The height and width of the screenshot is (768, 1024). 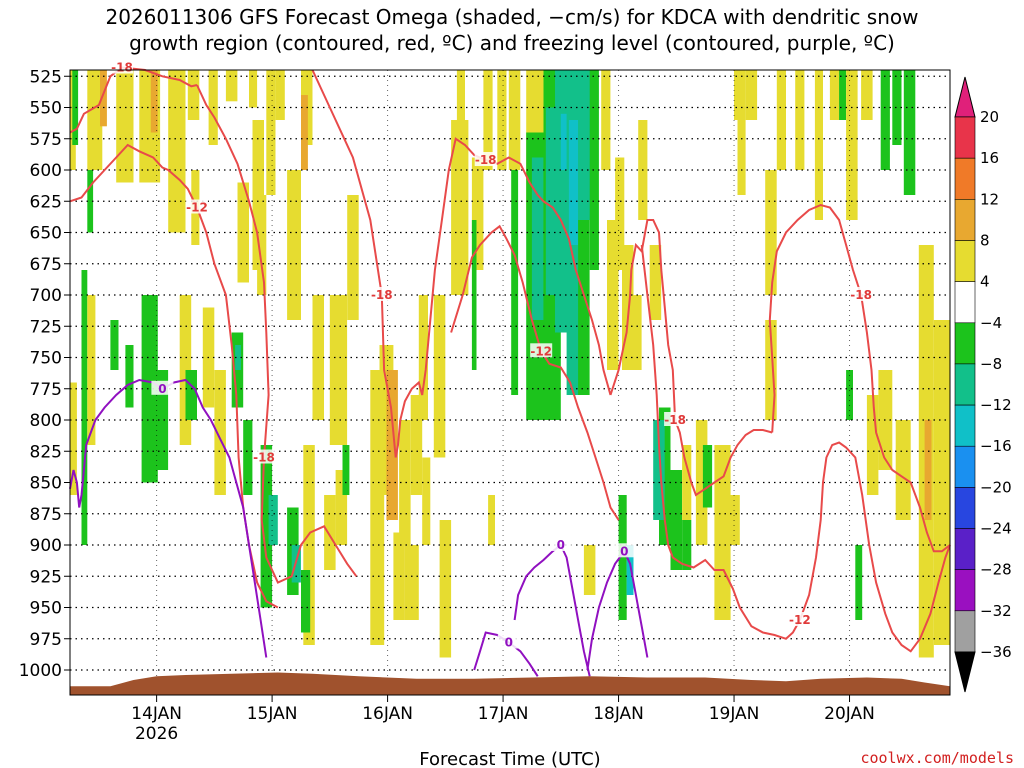 I want to click on y-tick-label: 825, so click(x=46, y=452).